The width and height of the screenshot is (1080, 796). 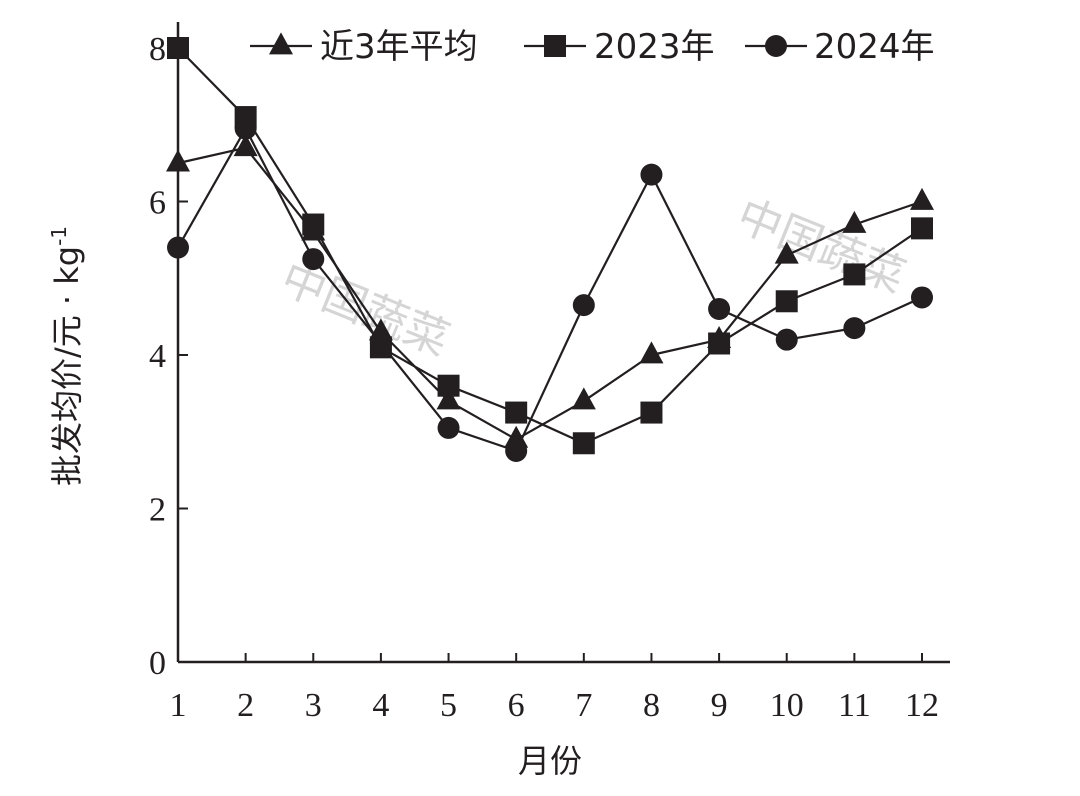 What do you see at coordinates (516, 705) in the screenshot?
I see `x-tick-label: 6` at bounding box center [516, 705].